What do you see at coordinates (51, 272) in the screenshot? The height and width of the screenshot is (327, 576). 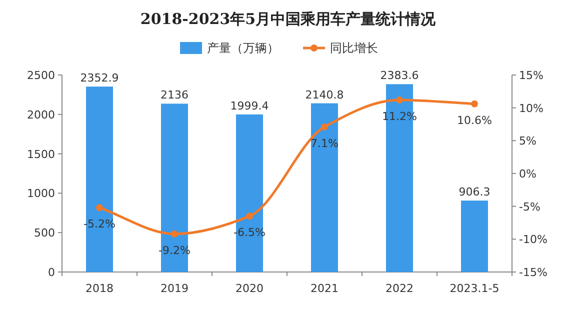 I see `y-tick-label: 0` at bounding box center [51, 272].